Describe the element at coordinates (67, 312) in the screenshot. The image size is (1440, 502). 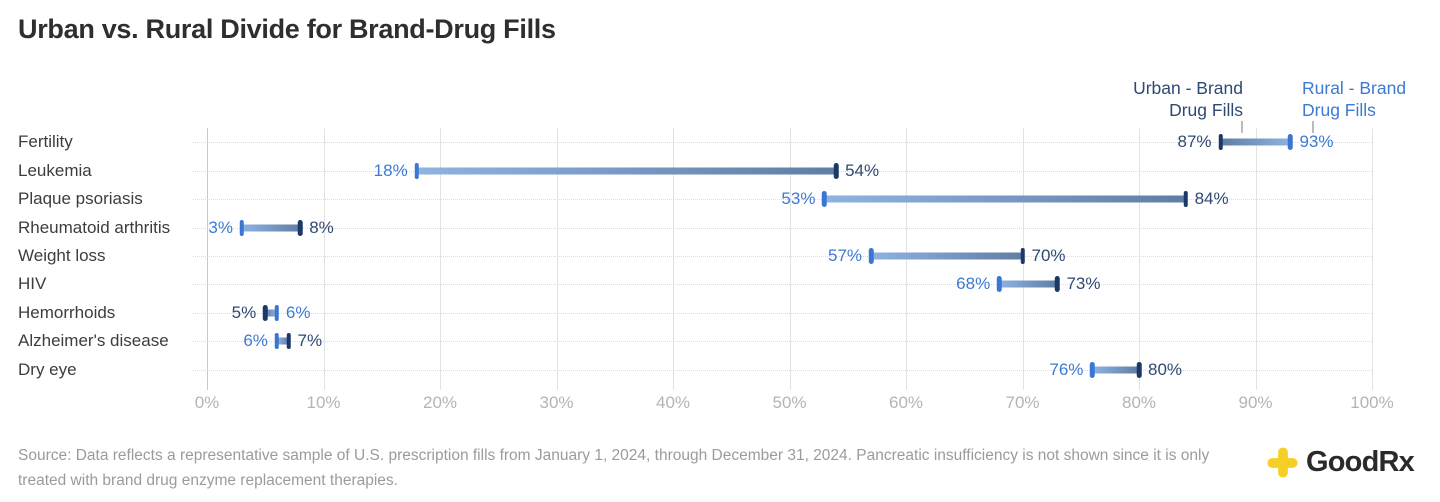
I see `category-label: Hemorrhoids` at that location.